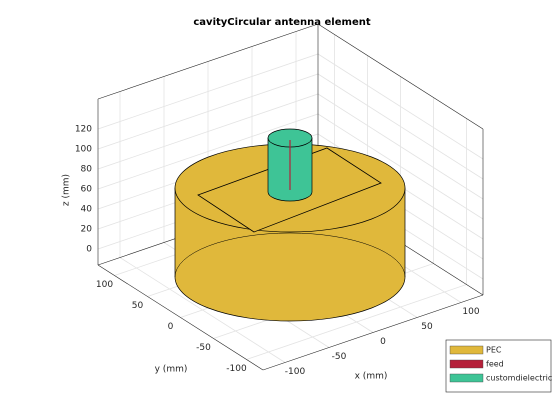 This screenshot has height=420, width=560. What do you see at coordinates (171, 370) in the screenshot?
I see `y-axis-label: y (mm)` at bounding box center [171, 370].